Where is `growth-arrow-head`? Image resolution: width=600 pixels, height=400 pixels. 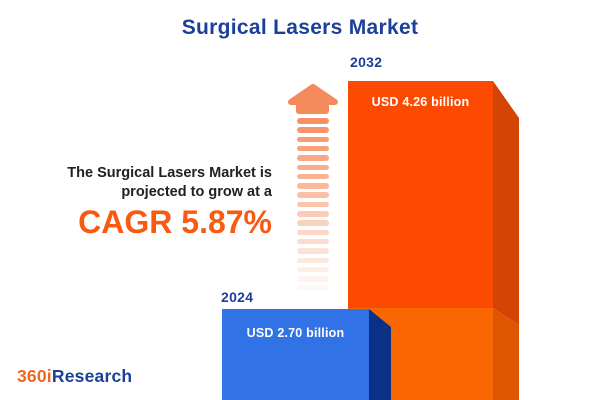
growth-arrow-head is located at coordinates (313, 99).